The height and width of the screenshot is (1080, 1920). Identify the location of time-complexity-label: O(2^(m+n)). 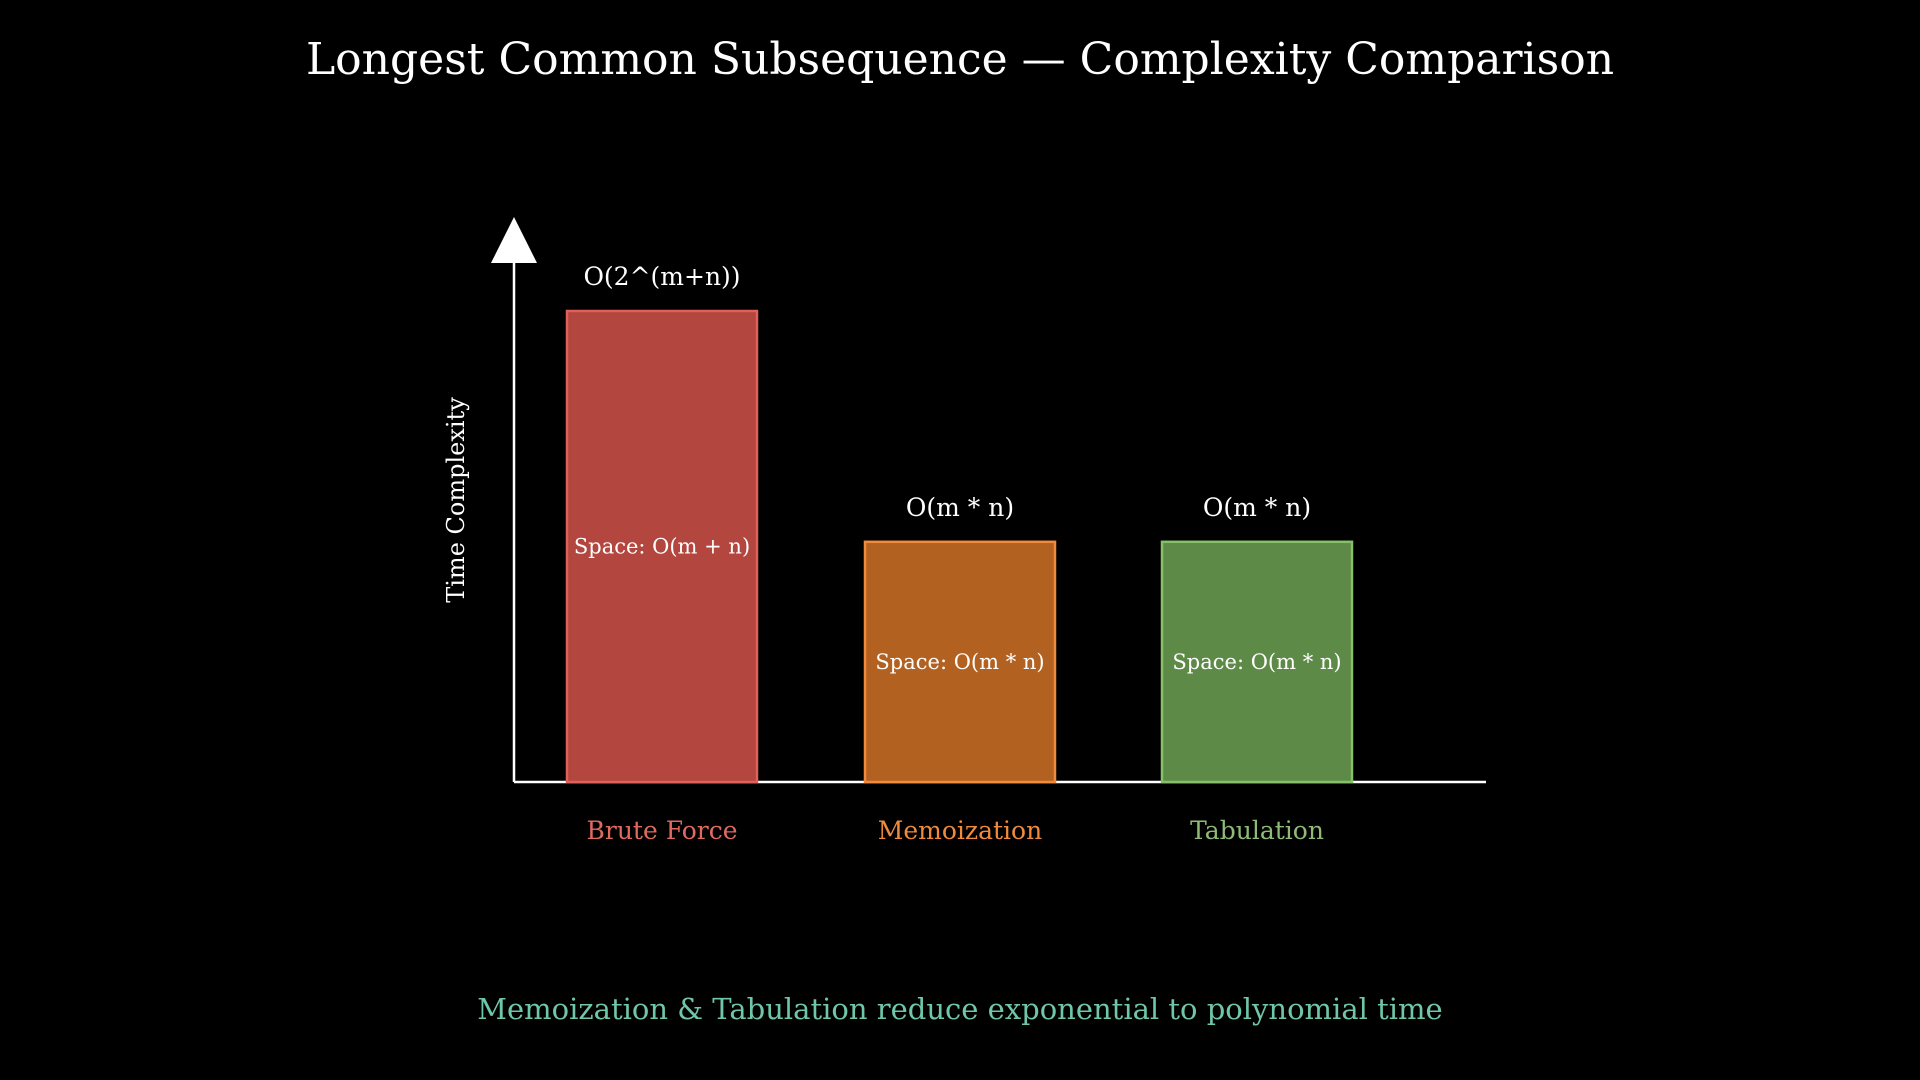
(661, 276).